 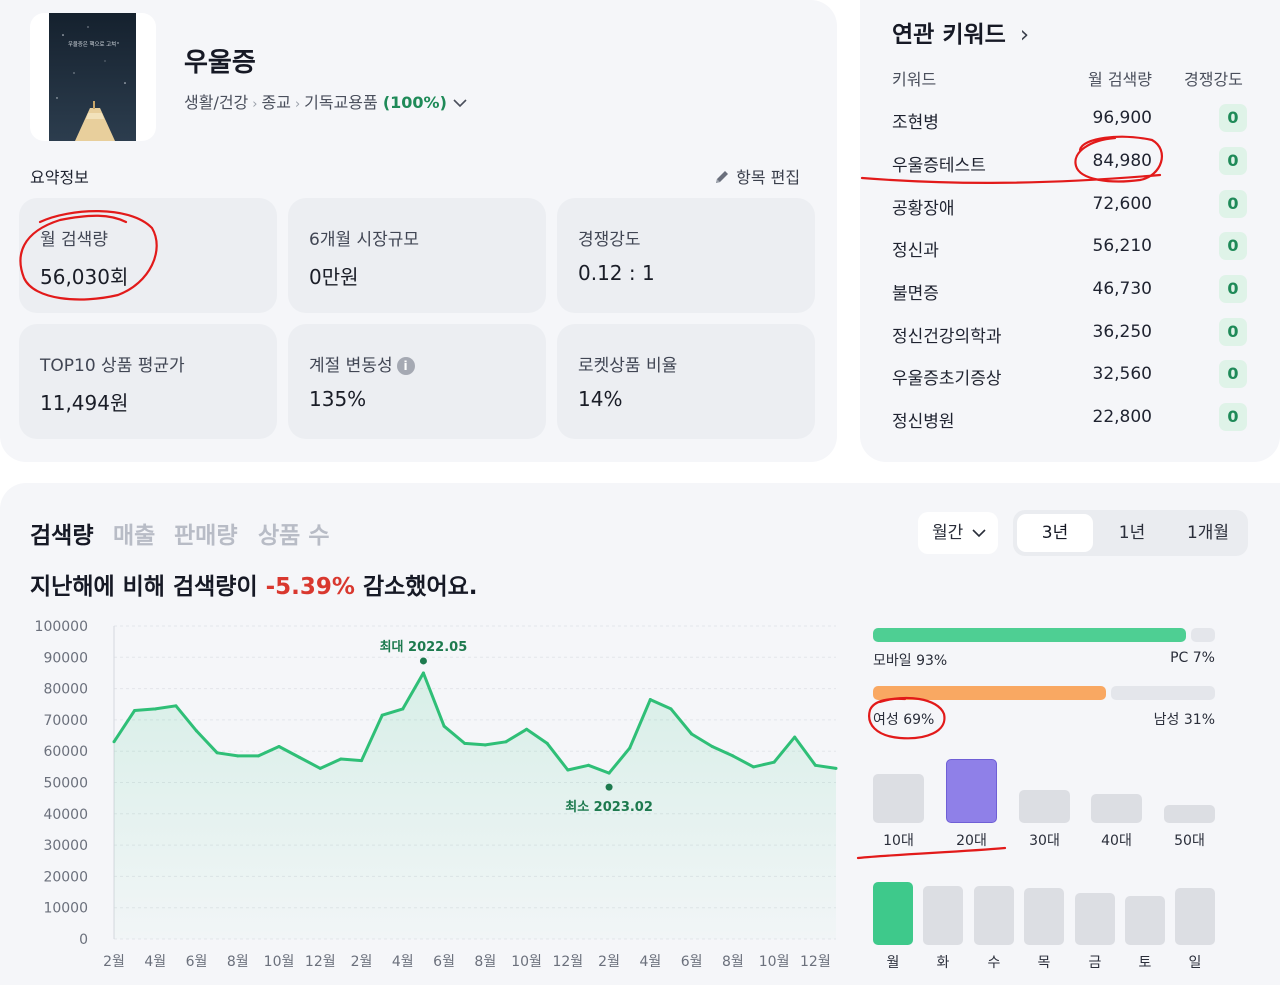 What do you see at coordinates (1163, 693) in the screenshot?
I see `male-share-bar` at bounding box center [1163, 693].